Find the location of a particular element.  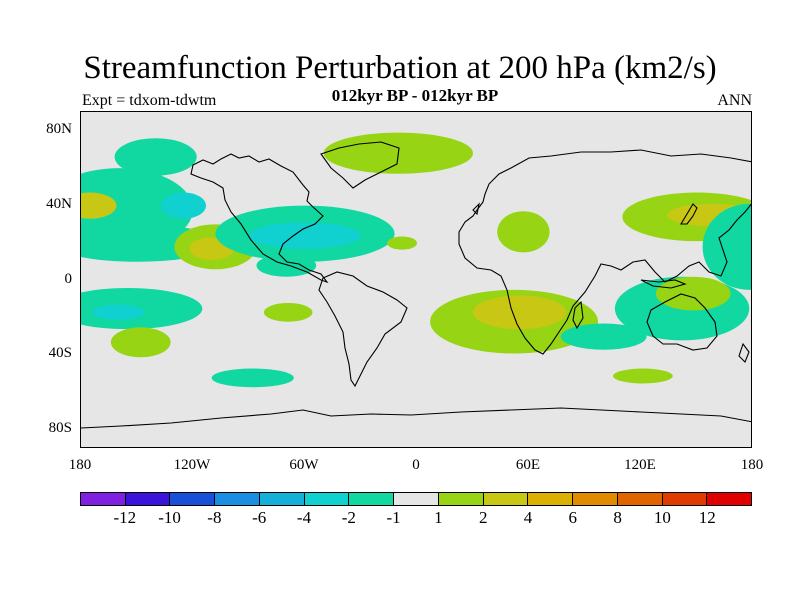

madagascar-coast is located at coordinates (578, 315).